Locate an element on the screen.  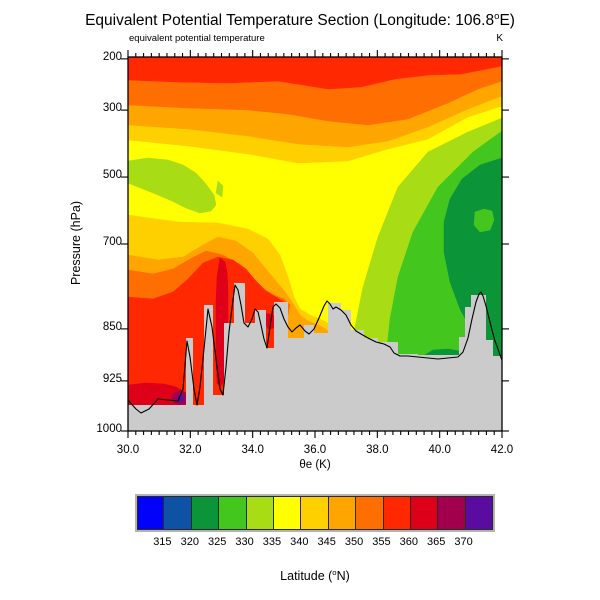
subtitle-left: equivalent potential temperature is located at coordinates (197, 38).